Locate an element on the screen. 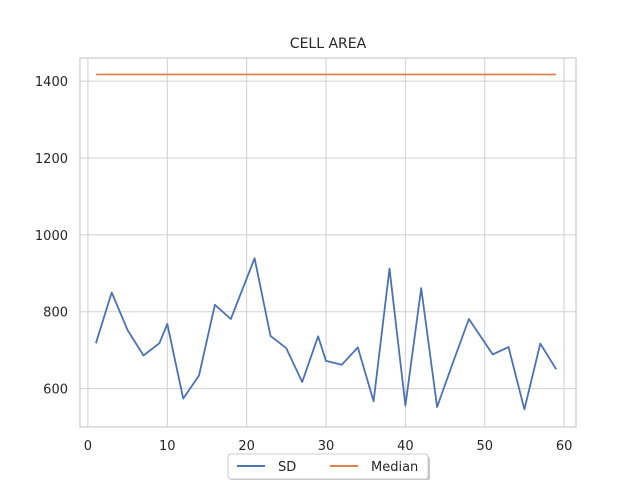  legend: SD Median is located at coordinates (328, 466).